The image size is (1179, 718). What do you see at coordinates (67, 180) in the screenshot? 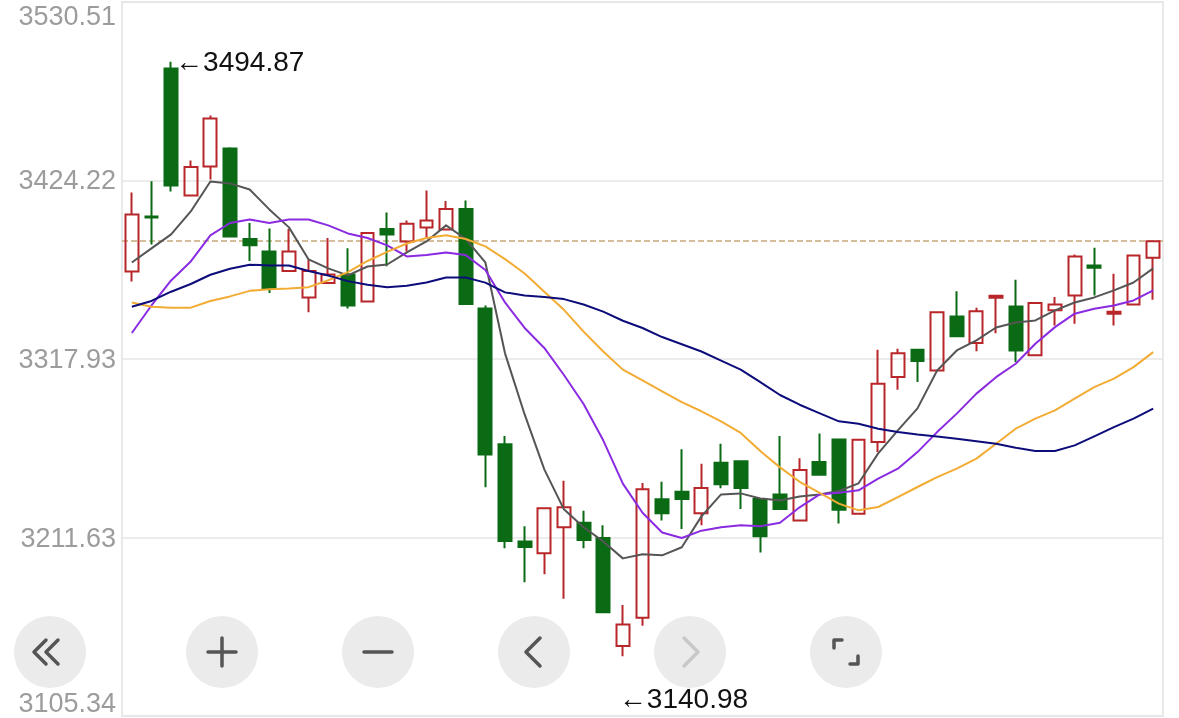
I see `y-tick-label: 3424.22` at bounding box center [67, 180].